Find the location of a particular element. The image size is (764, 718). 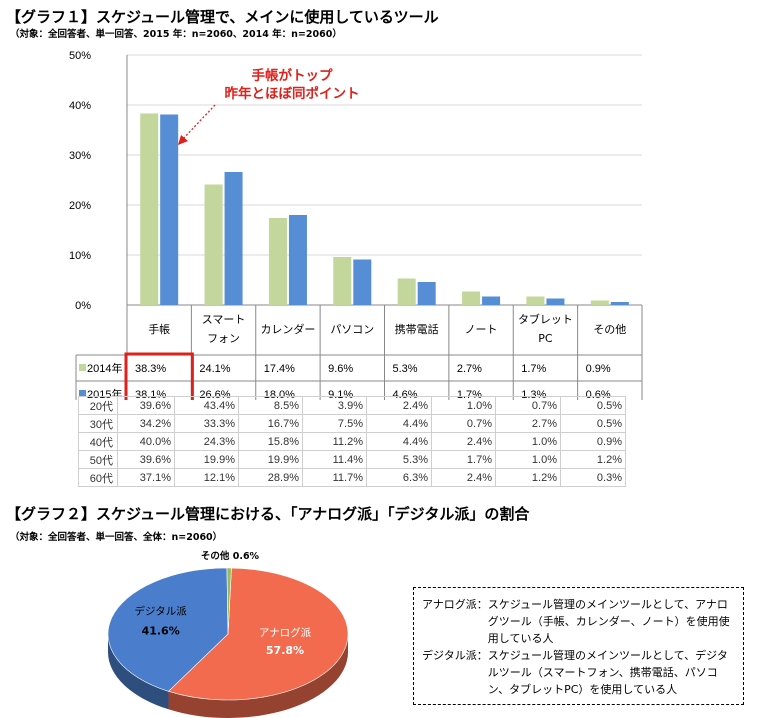

data-label: 0.9% is located at coordinates (598, 369).